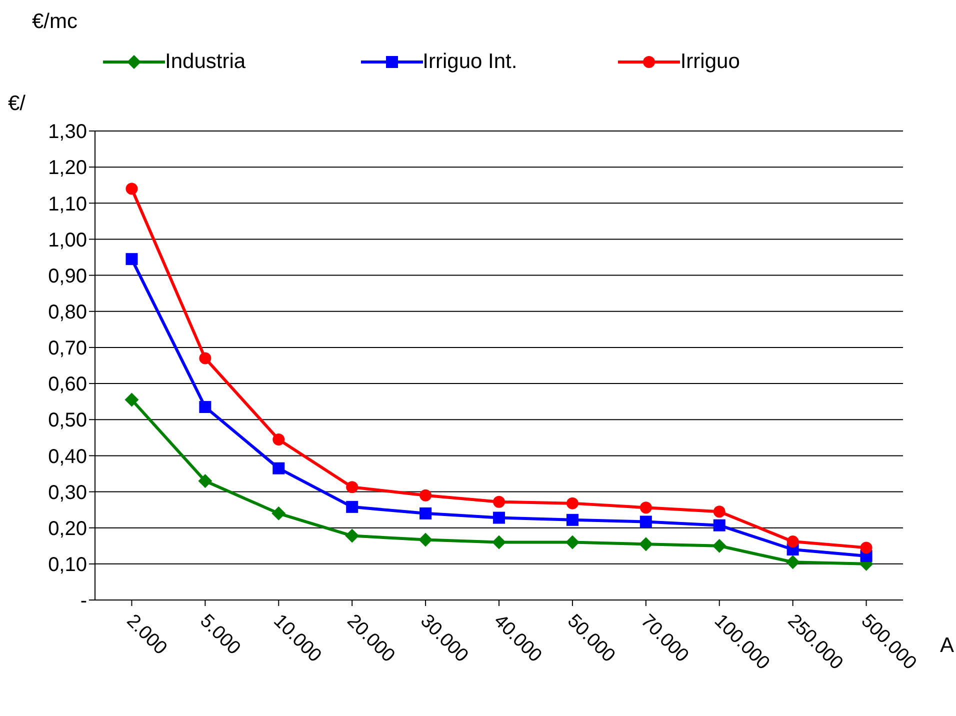 Image resolution: width=956 pixels, height=716 pixels. What do you see at coordinates (205, 62) in the screenshot?
I see `legend-label: Industria` at bounding box center [205, 62].